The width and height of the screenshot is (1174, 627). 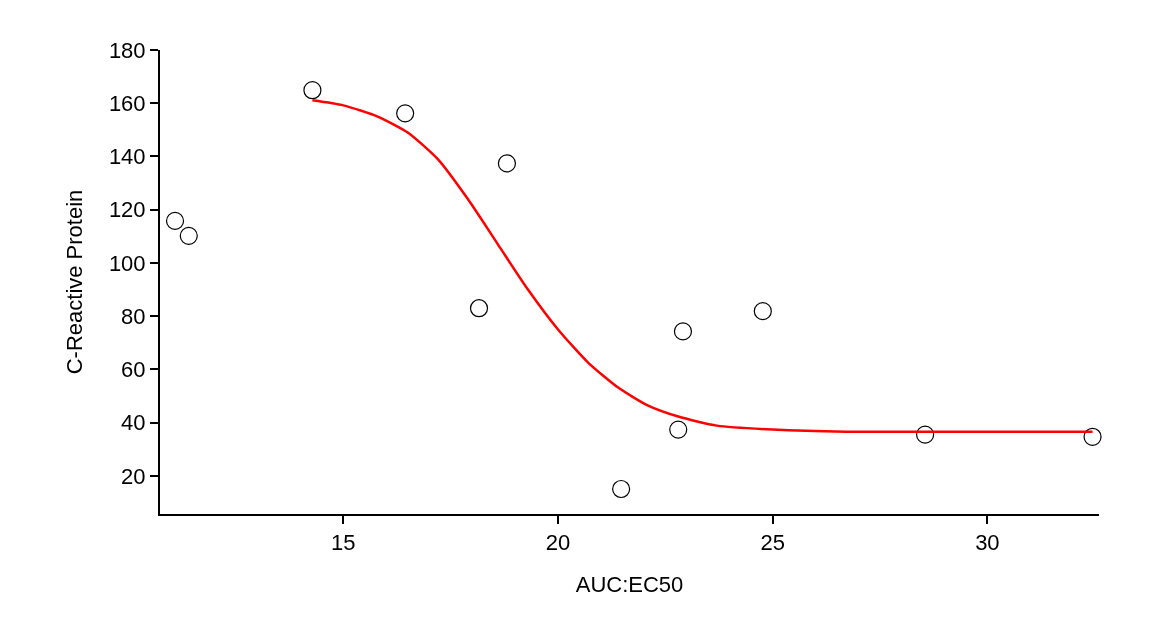 What do you see at coordinates (629, 584) in the screenshot?
I see `x-axis-title: AUC:EC50` at bounding box center [629, 584].